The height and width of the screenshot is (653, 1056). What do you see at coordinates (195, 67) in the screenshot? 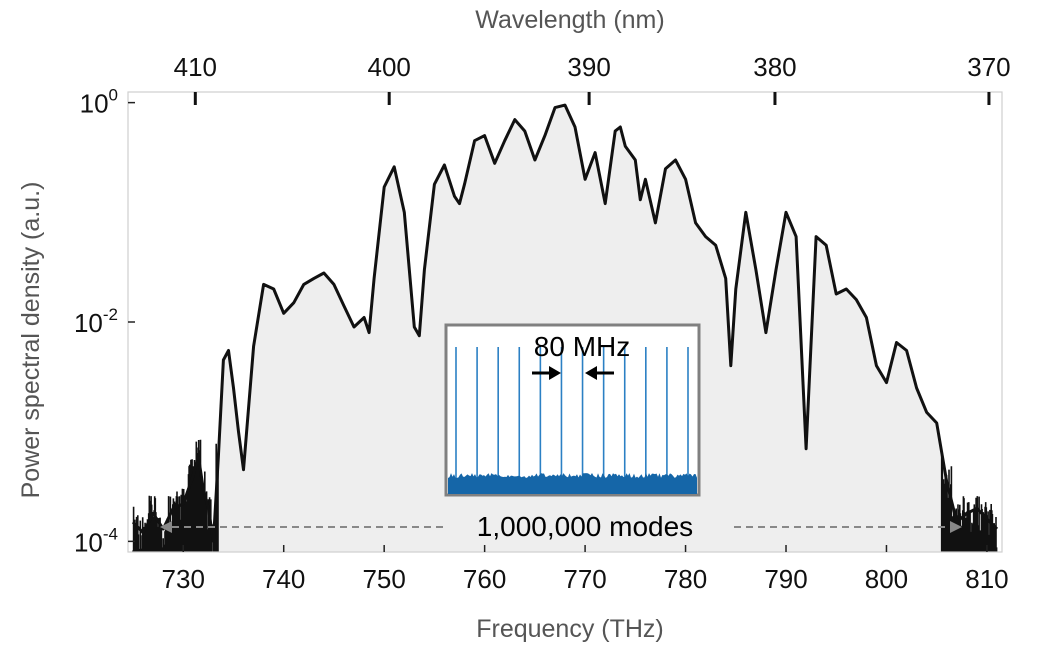
I see `top-tick-label: 410` at bounding box center [195, 67].